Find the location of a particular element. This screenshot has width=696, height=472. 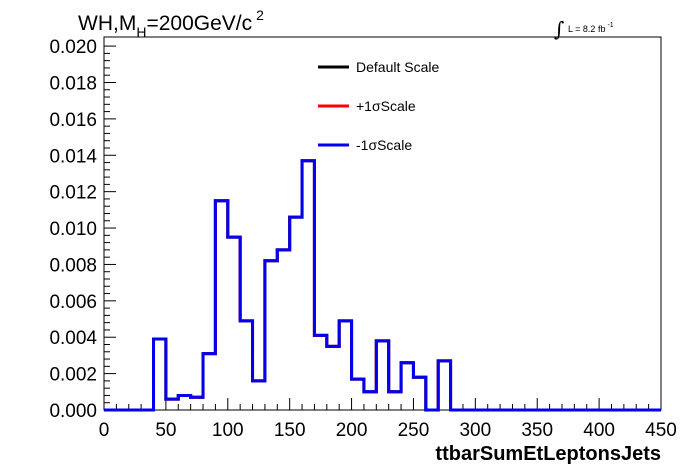

lumi-superscript: -1 is located at coordinates (610, 25).